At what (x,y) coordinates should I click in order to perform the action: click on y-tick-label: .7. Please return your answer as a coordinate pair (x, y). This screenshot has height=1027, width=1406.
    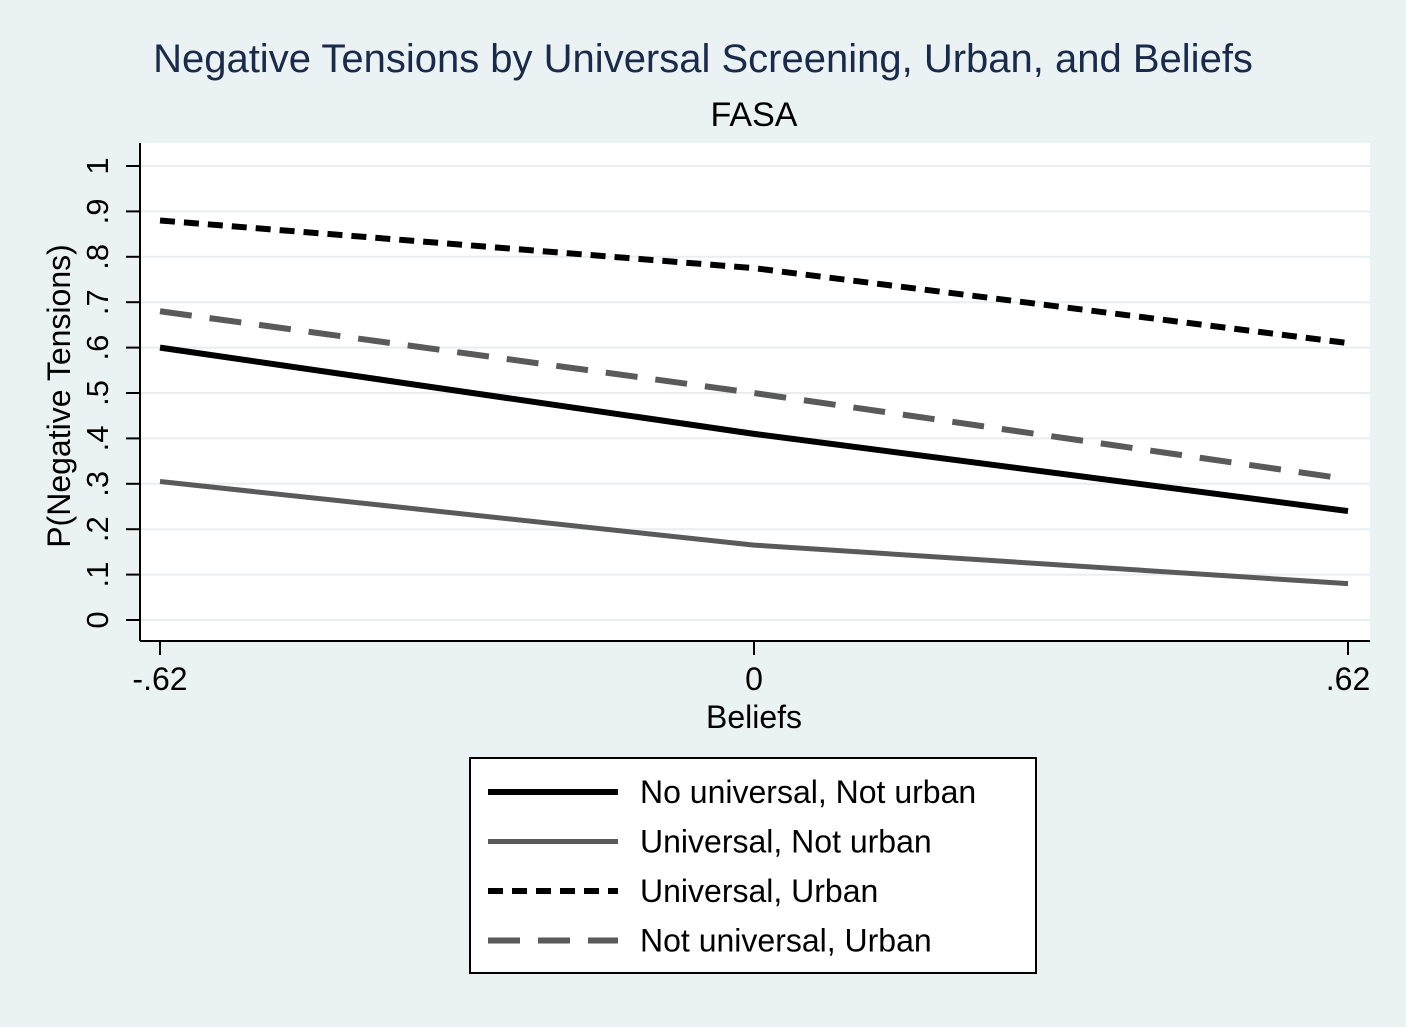
    Looking at the image, I should click on (97, 302).